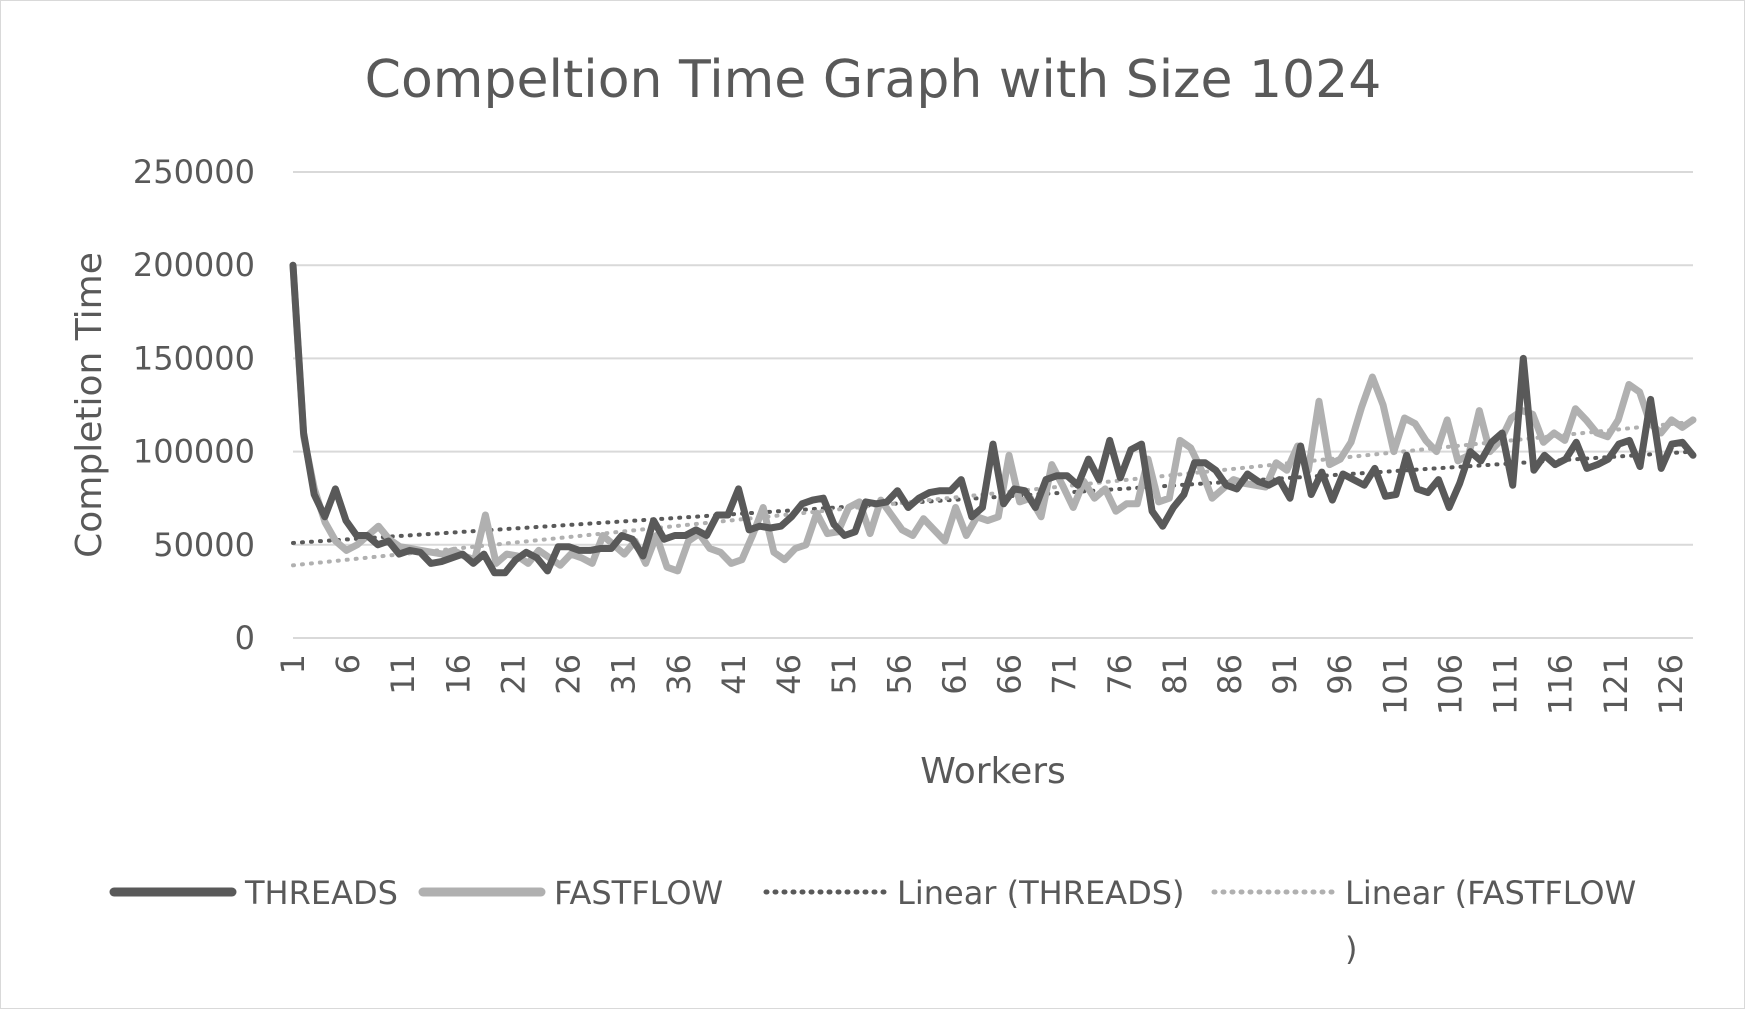 The image size is (1745, 1009). What do you see at coordinates (679, 674) in the screenshot?
I see `x-tick-label: 36` at bounding box center [679, 674].